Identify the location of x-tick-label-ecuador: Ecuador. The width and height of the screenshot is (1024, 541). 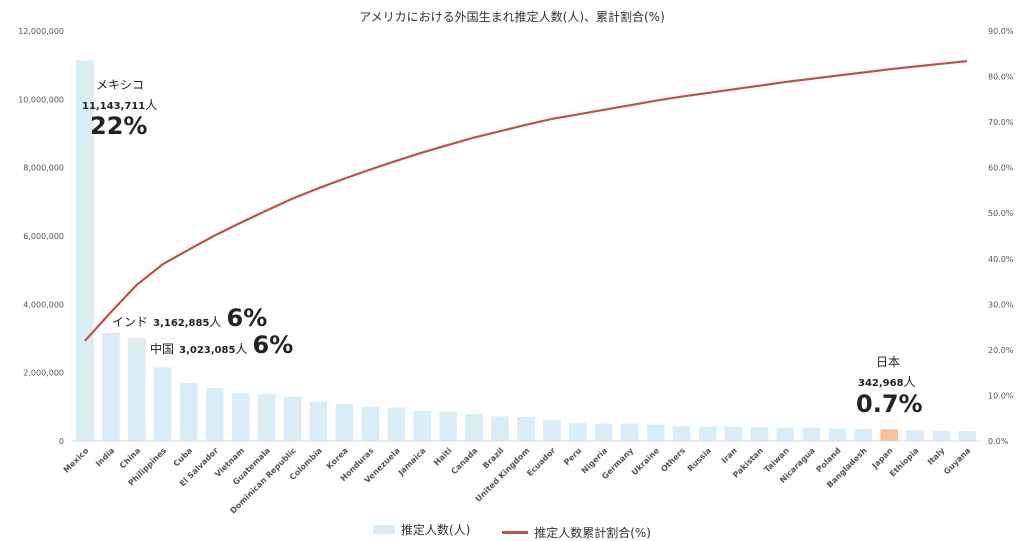
(541, 462).